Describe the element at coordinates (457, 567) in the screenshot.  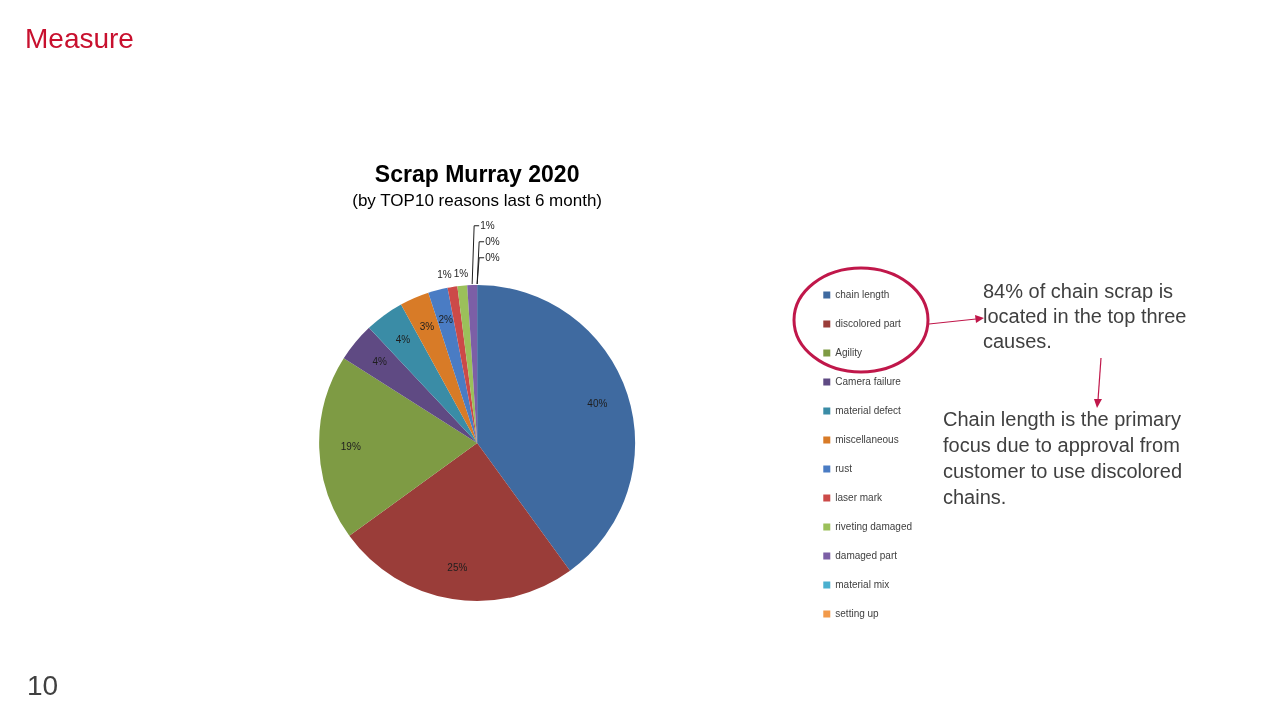
I see `data-label: 25%` at that location.